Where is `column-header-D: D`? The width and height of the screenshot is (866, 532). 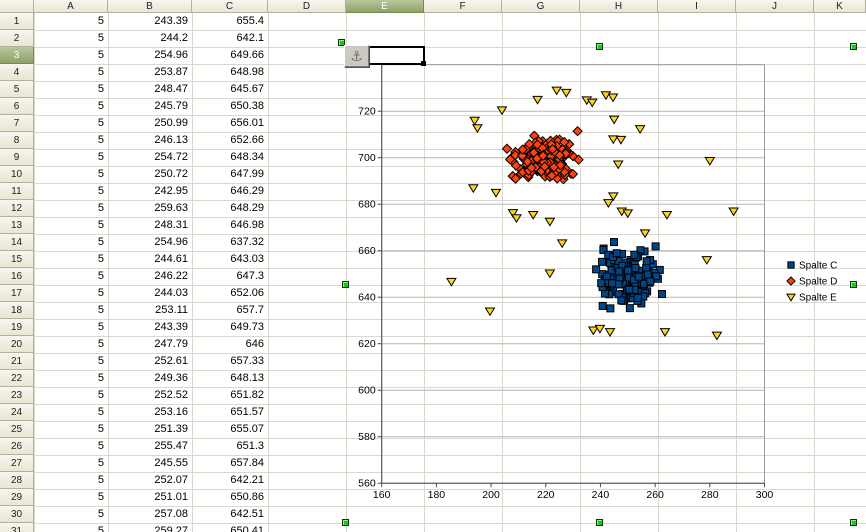 column-header-D: D is located at coordinates (307, 6).